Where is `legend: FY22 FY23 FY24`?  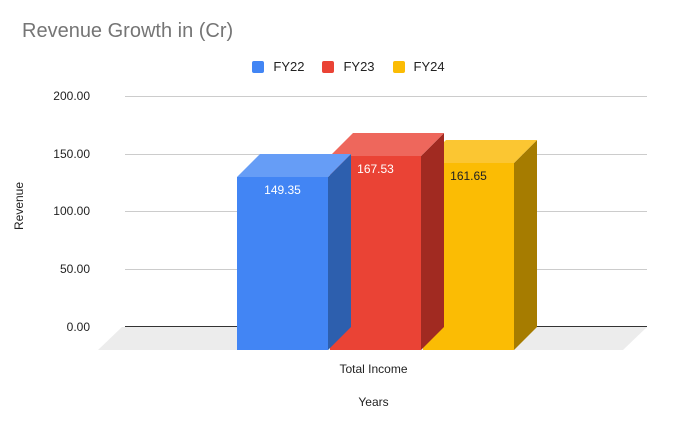
legend: FY22 FY23 FY24 is located at coordinates (348, 66).